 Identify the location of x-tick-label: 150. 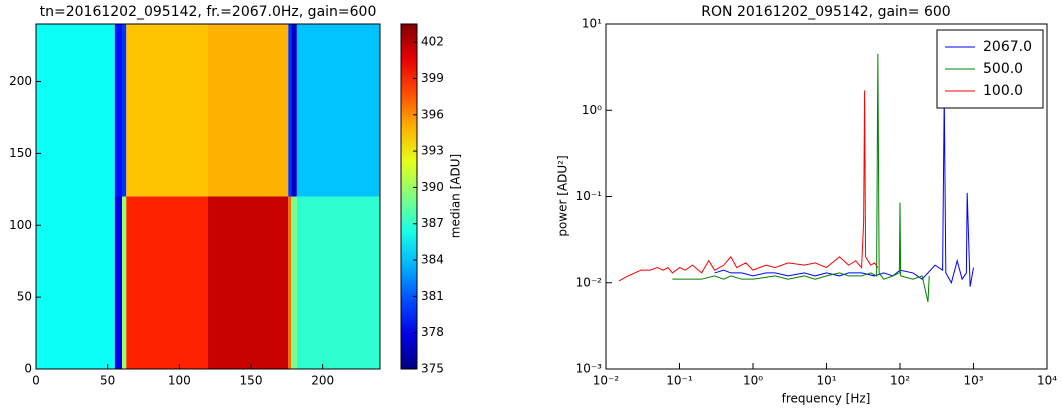
(251, 381).